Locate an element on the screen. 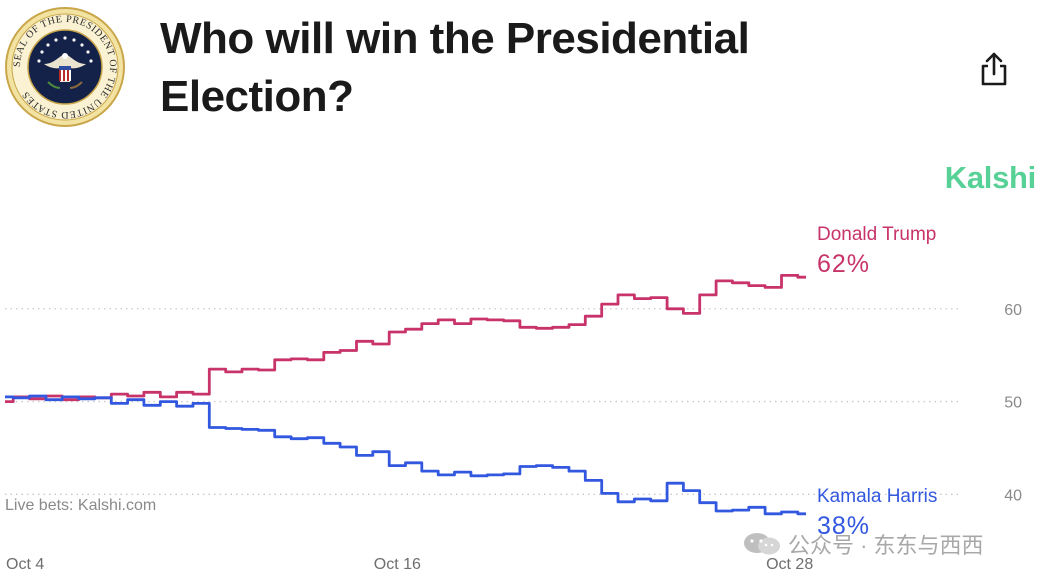 Image resolution: width=1060 pixels, height=588 pixels. series-percent-label: 38% is located at coordinates (843, 526).